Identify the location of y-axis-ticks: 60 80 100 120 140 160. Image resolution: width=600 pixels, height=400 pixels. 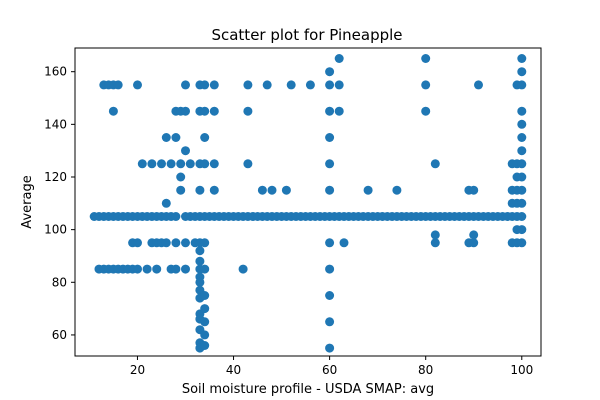
(59, 203).